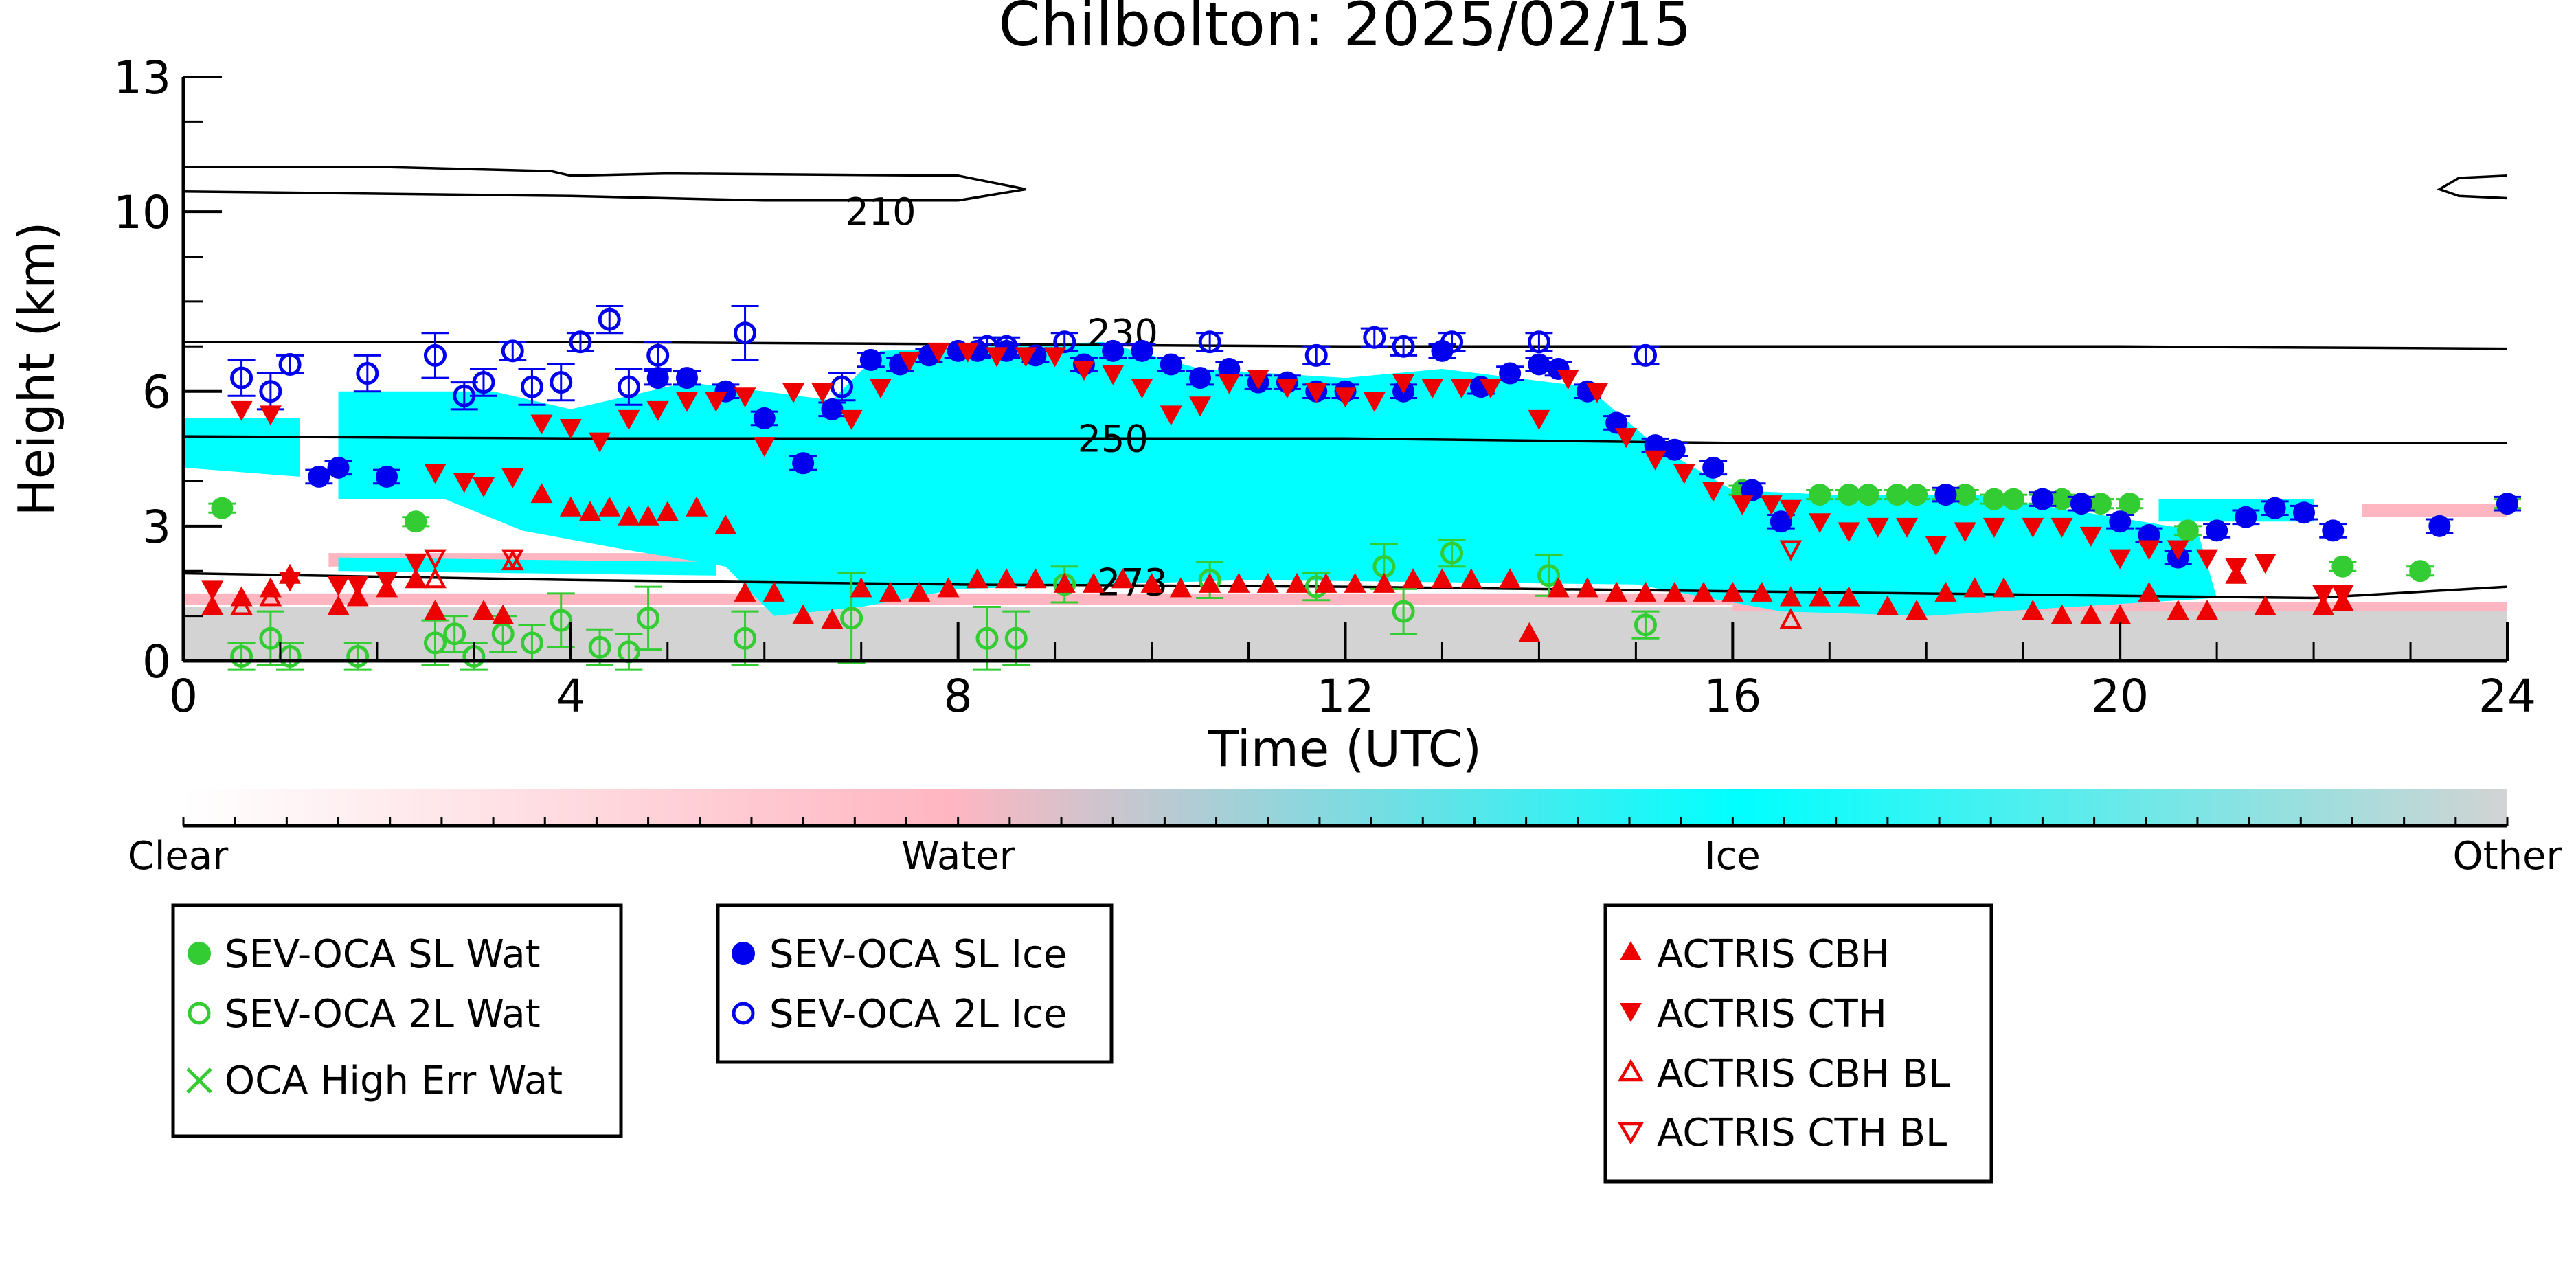  Describe the element at coordinates (1631, 1133) in the screenshot. I see `legend-marker-actris-cth-bl` at that location.